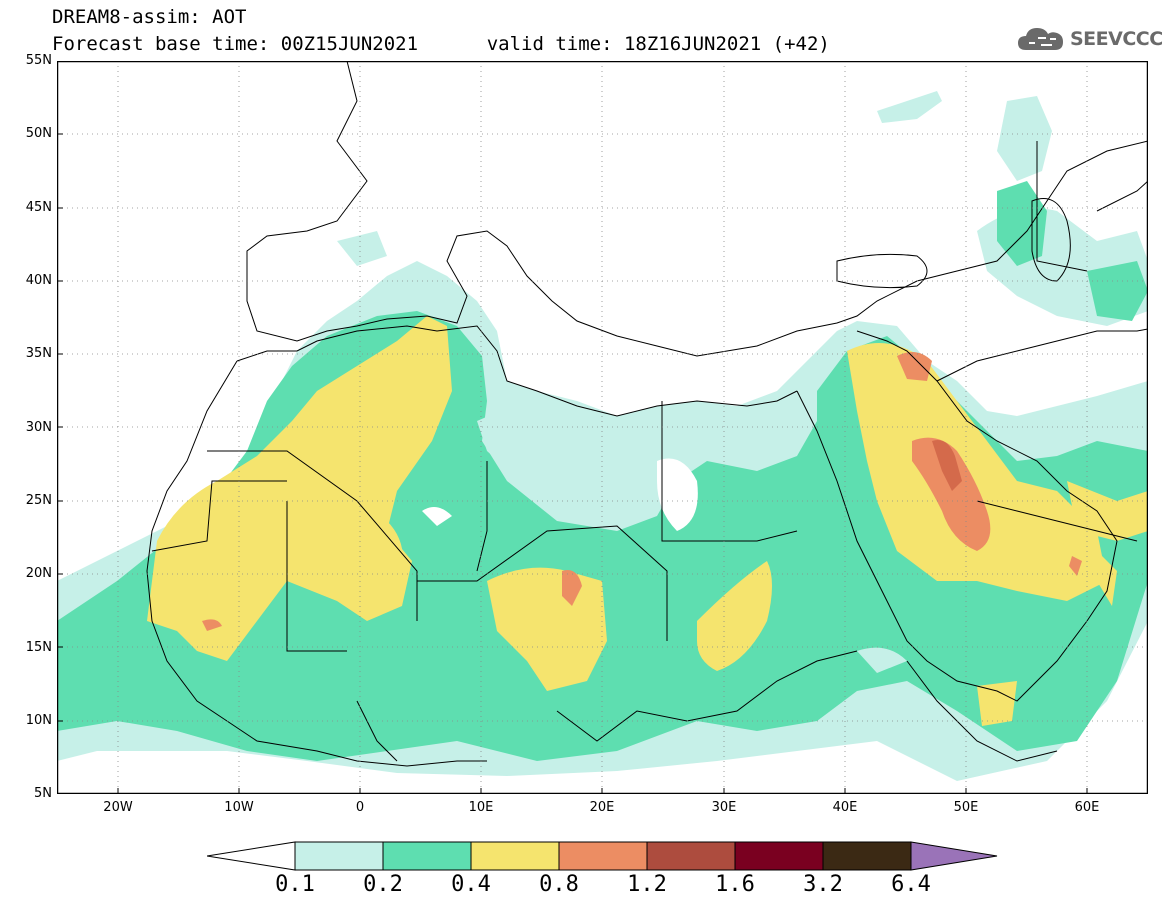 Image resolution: width=1165 pixels, height=905 pixels. What do you see at coordinates (38, 60) in the screenshot?
I see `lat-label: 55N` at bounding box center [38, 60].